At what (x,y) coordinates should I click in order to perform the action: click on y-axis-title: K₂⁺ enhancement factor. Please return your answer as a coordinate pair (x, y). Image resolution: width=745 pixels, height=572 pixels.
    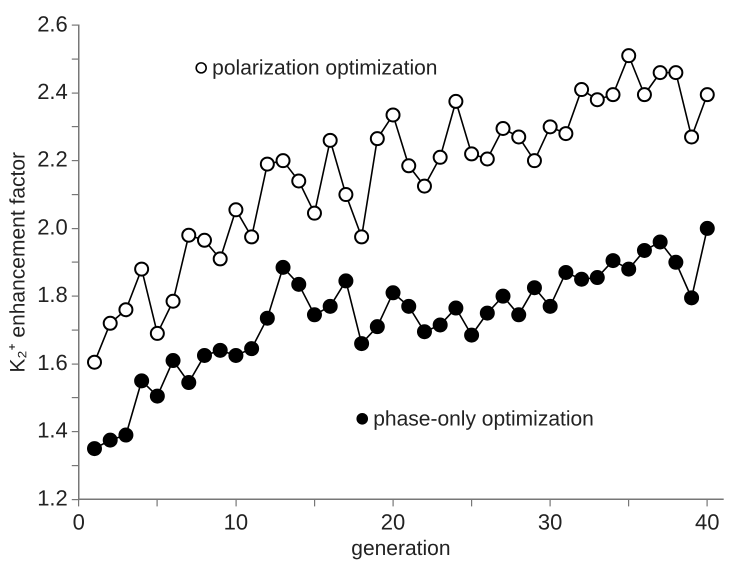
    Looking at the image, I should click on (18, 262).